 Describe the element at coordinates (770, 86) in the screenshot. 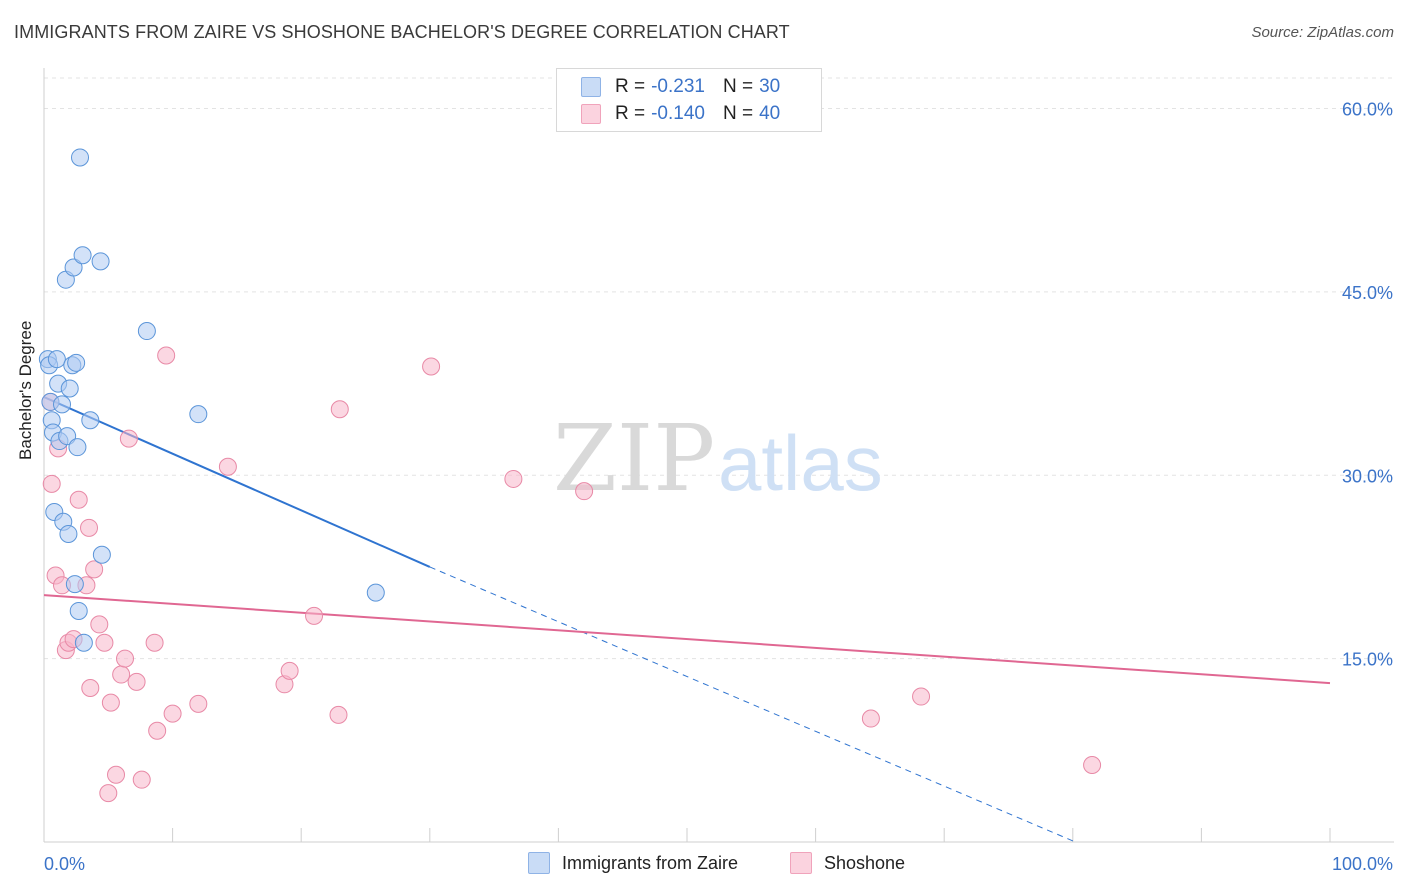

I see `legend-n-value: 30` at that location.